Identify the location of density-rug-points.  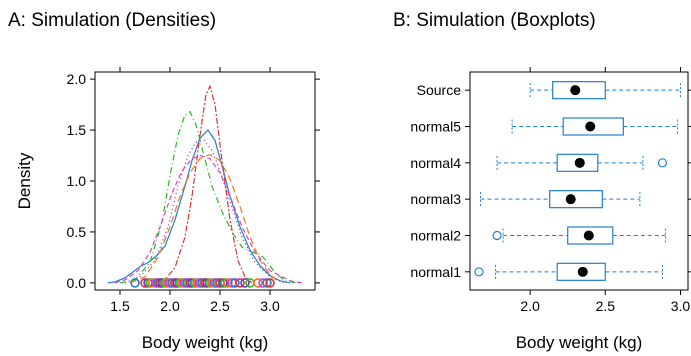
(202, 283).